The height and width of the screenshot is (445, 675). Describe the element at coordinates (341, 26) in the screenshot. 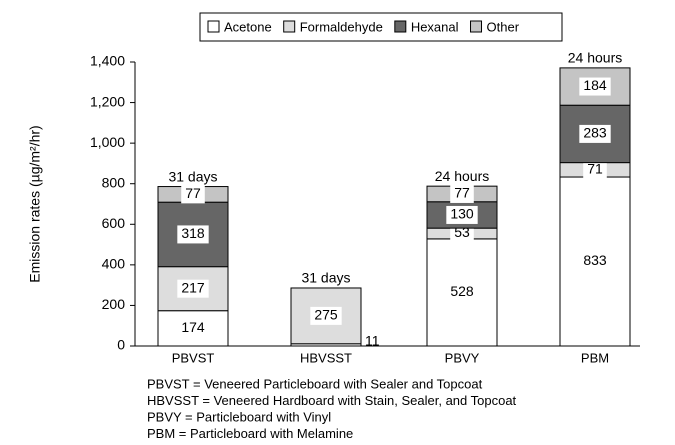

I see `legend-label: Formaldehyde` at that location.